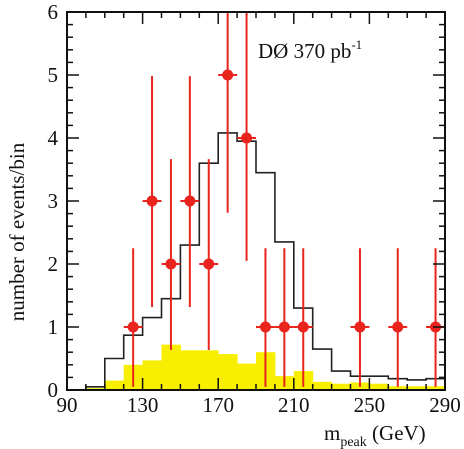  I want to click on y-axis-title: number of events/bin, so click(17, 231).